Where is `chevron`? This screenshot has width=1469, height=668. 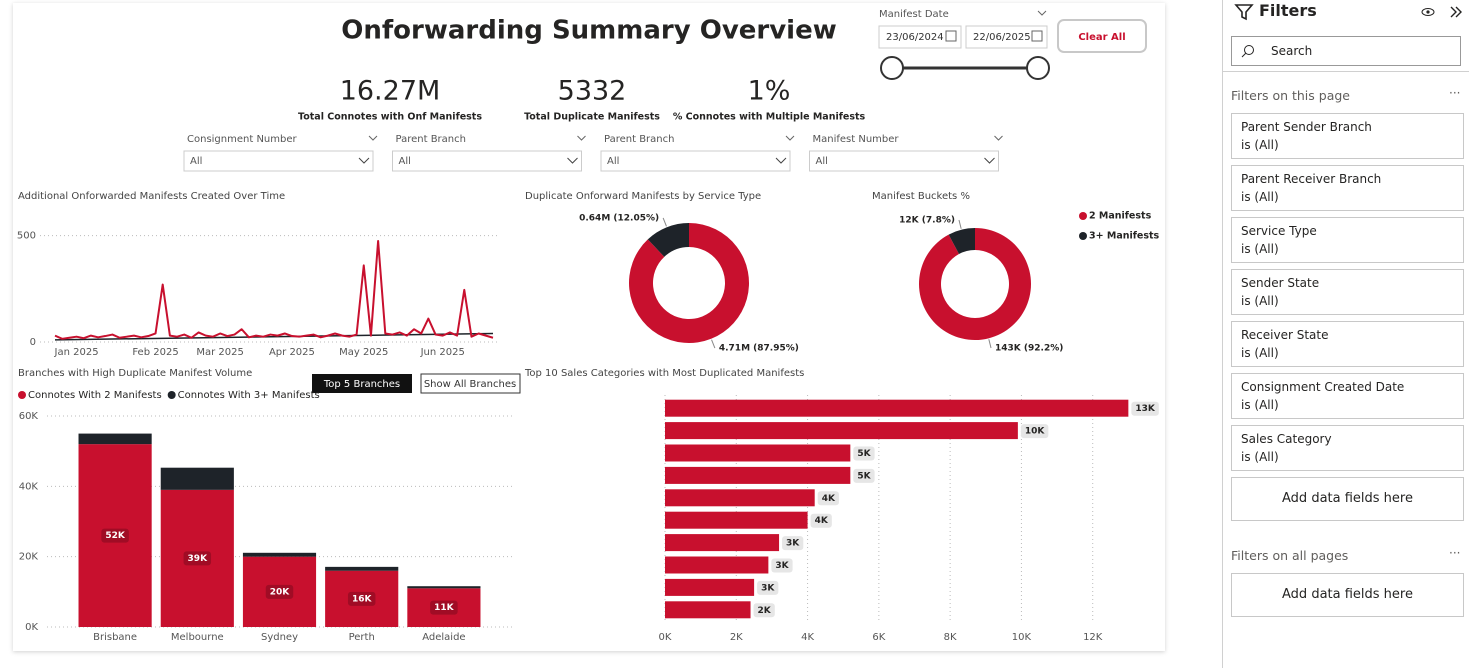 chevron is located at coordinates (581, 138).